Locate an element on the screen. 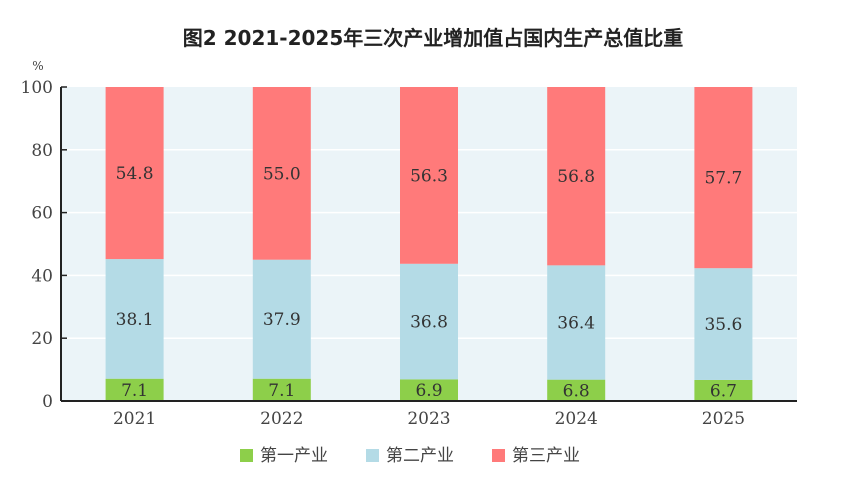 The image size is (866, 483). data-label: 56.3 is located at coordinates (429, 176).